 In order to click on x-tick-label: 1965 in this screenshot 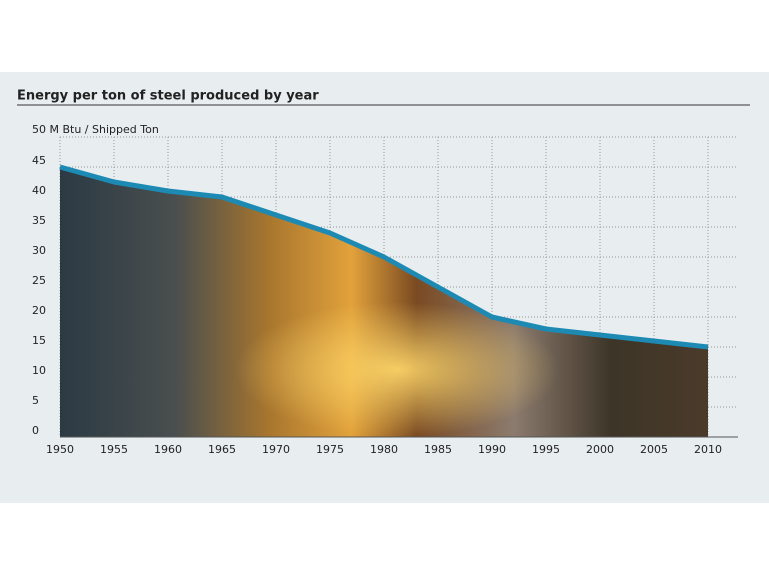, I will do `click(222, 449)`.